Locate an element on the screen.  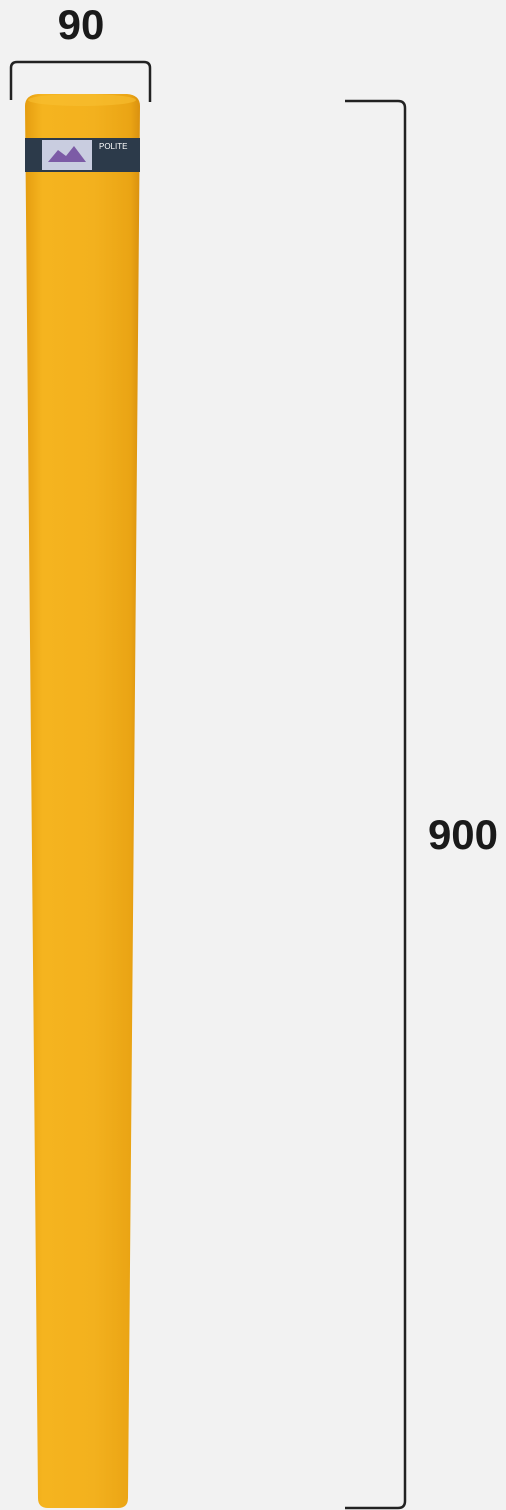
height-label: 900 is located at coordinates (463, 834).